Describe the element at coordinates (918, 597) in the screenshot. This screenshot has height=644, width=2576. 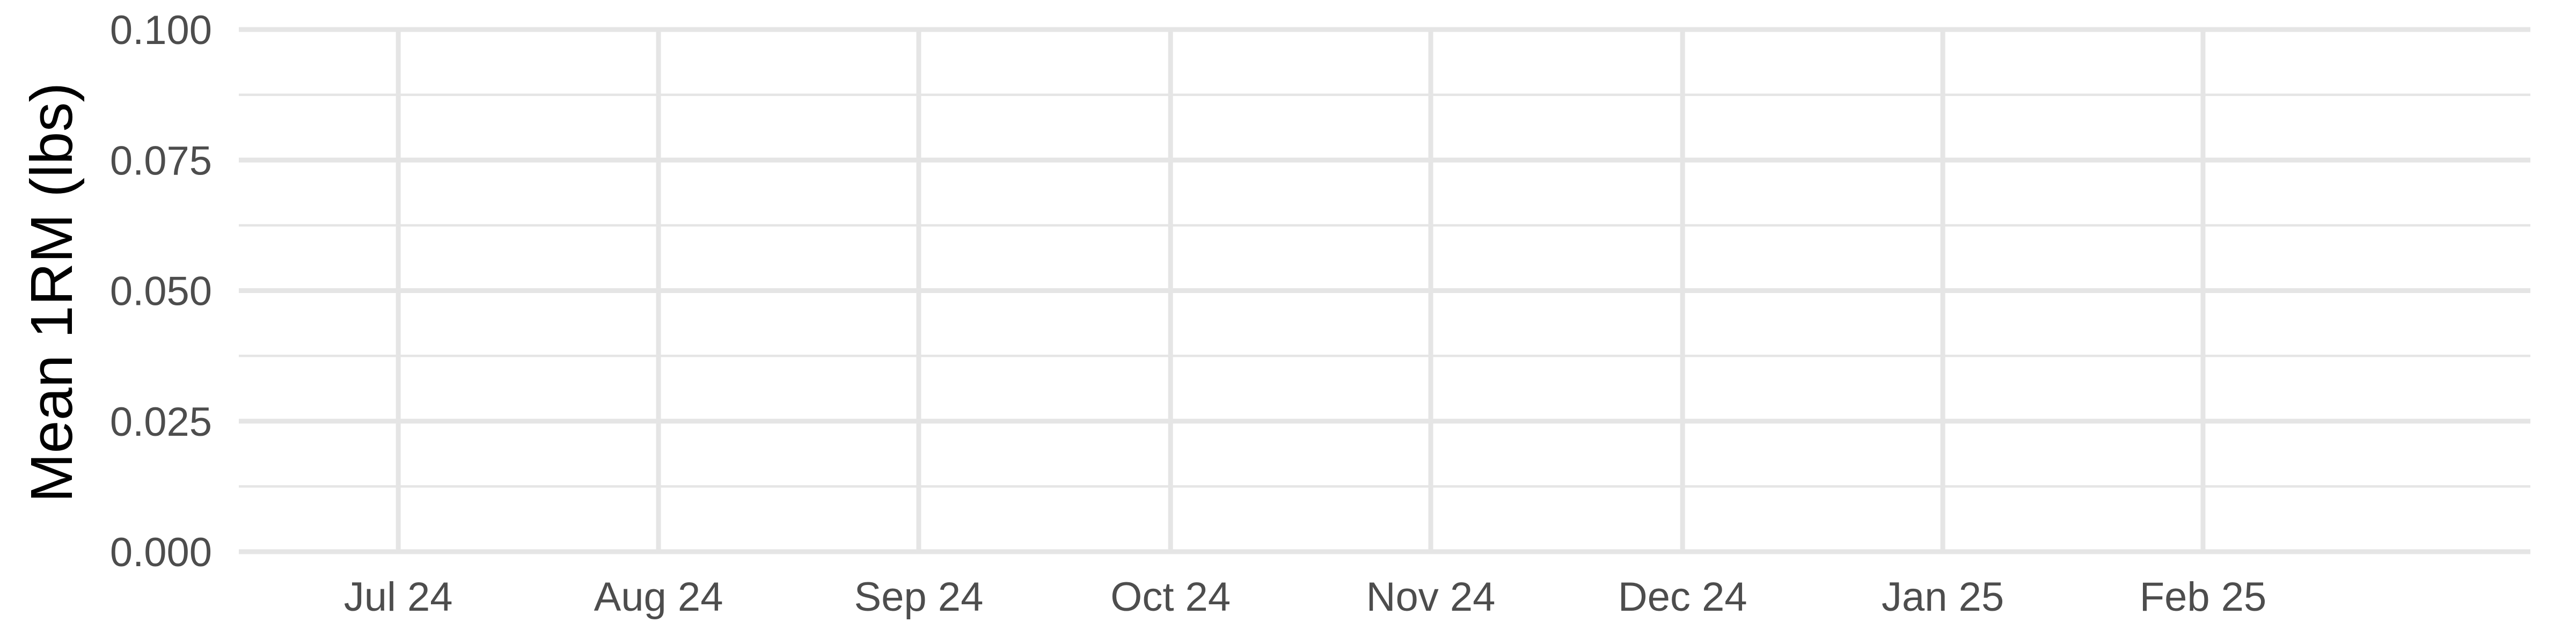
I see `x-tick-label: Sep 24` at that location.